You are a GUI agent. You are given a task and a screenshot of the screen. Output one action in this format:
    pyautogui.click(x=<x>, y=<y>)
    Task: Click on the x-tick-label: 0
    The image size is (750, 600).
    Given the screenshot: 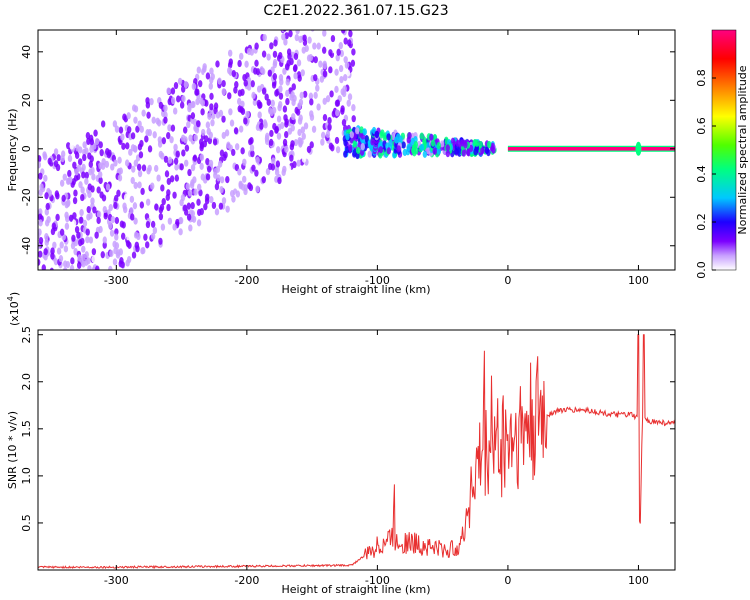 What is the action you would take?
    pyautogui.click(x=507, y=580)
    